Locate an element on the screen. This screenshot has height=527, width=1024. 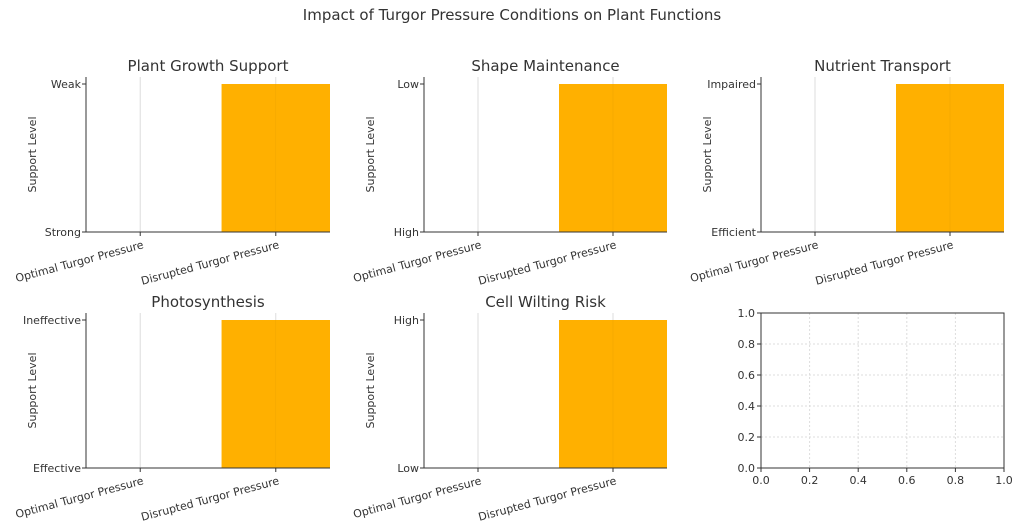
y-tick-label: 0.8 is located at coordinates (747, 344).